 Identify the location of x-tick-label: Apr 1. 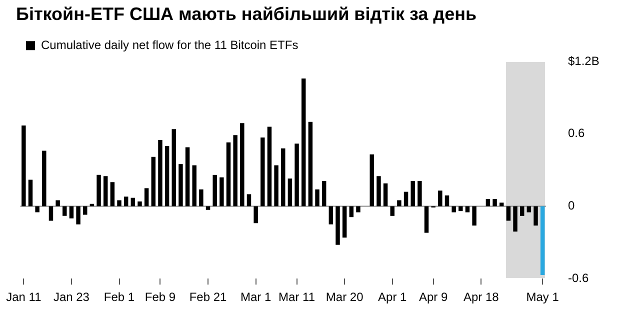
(393, 297).